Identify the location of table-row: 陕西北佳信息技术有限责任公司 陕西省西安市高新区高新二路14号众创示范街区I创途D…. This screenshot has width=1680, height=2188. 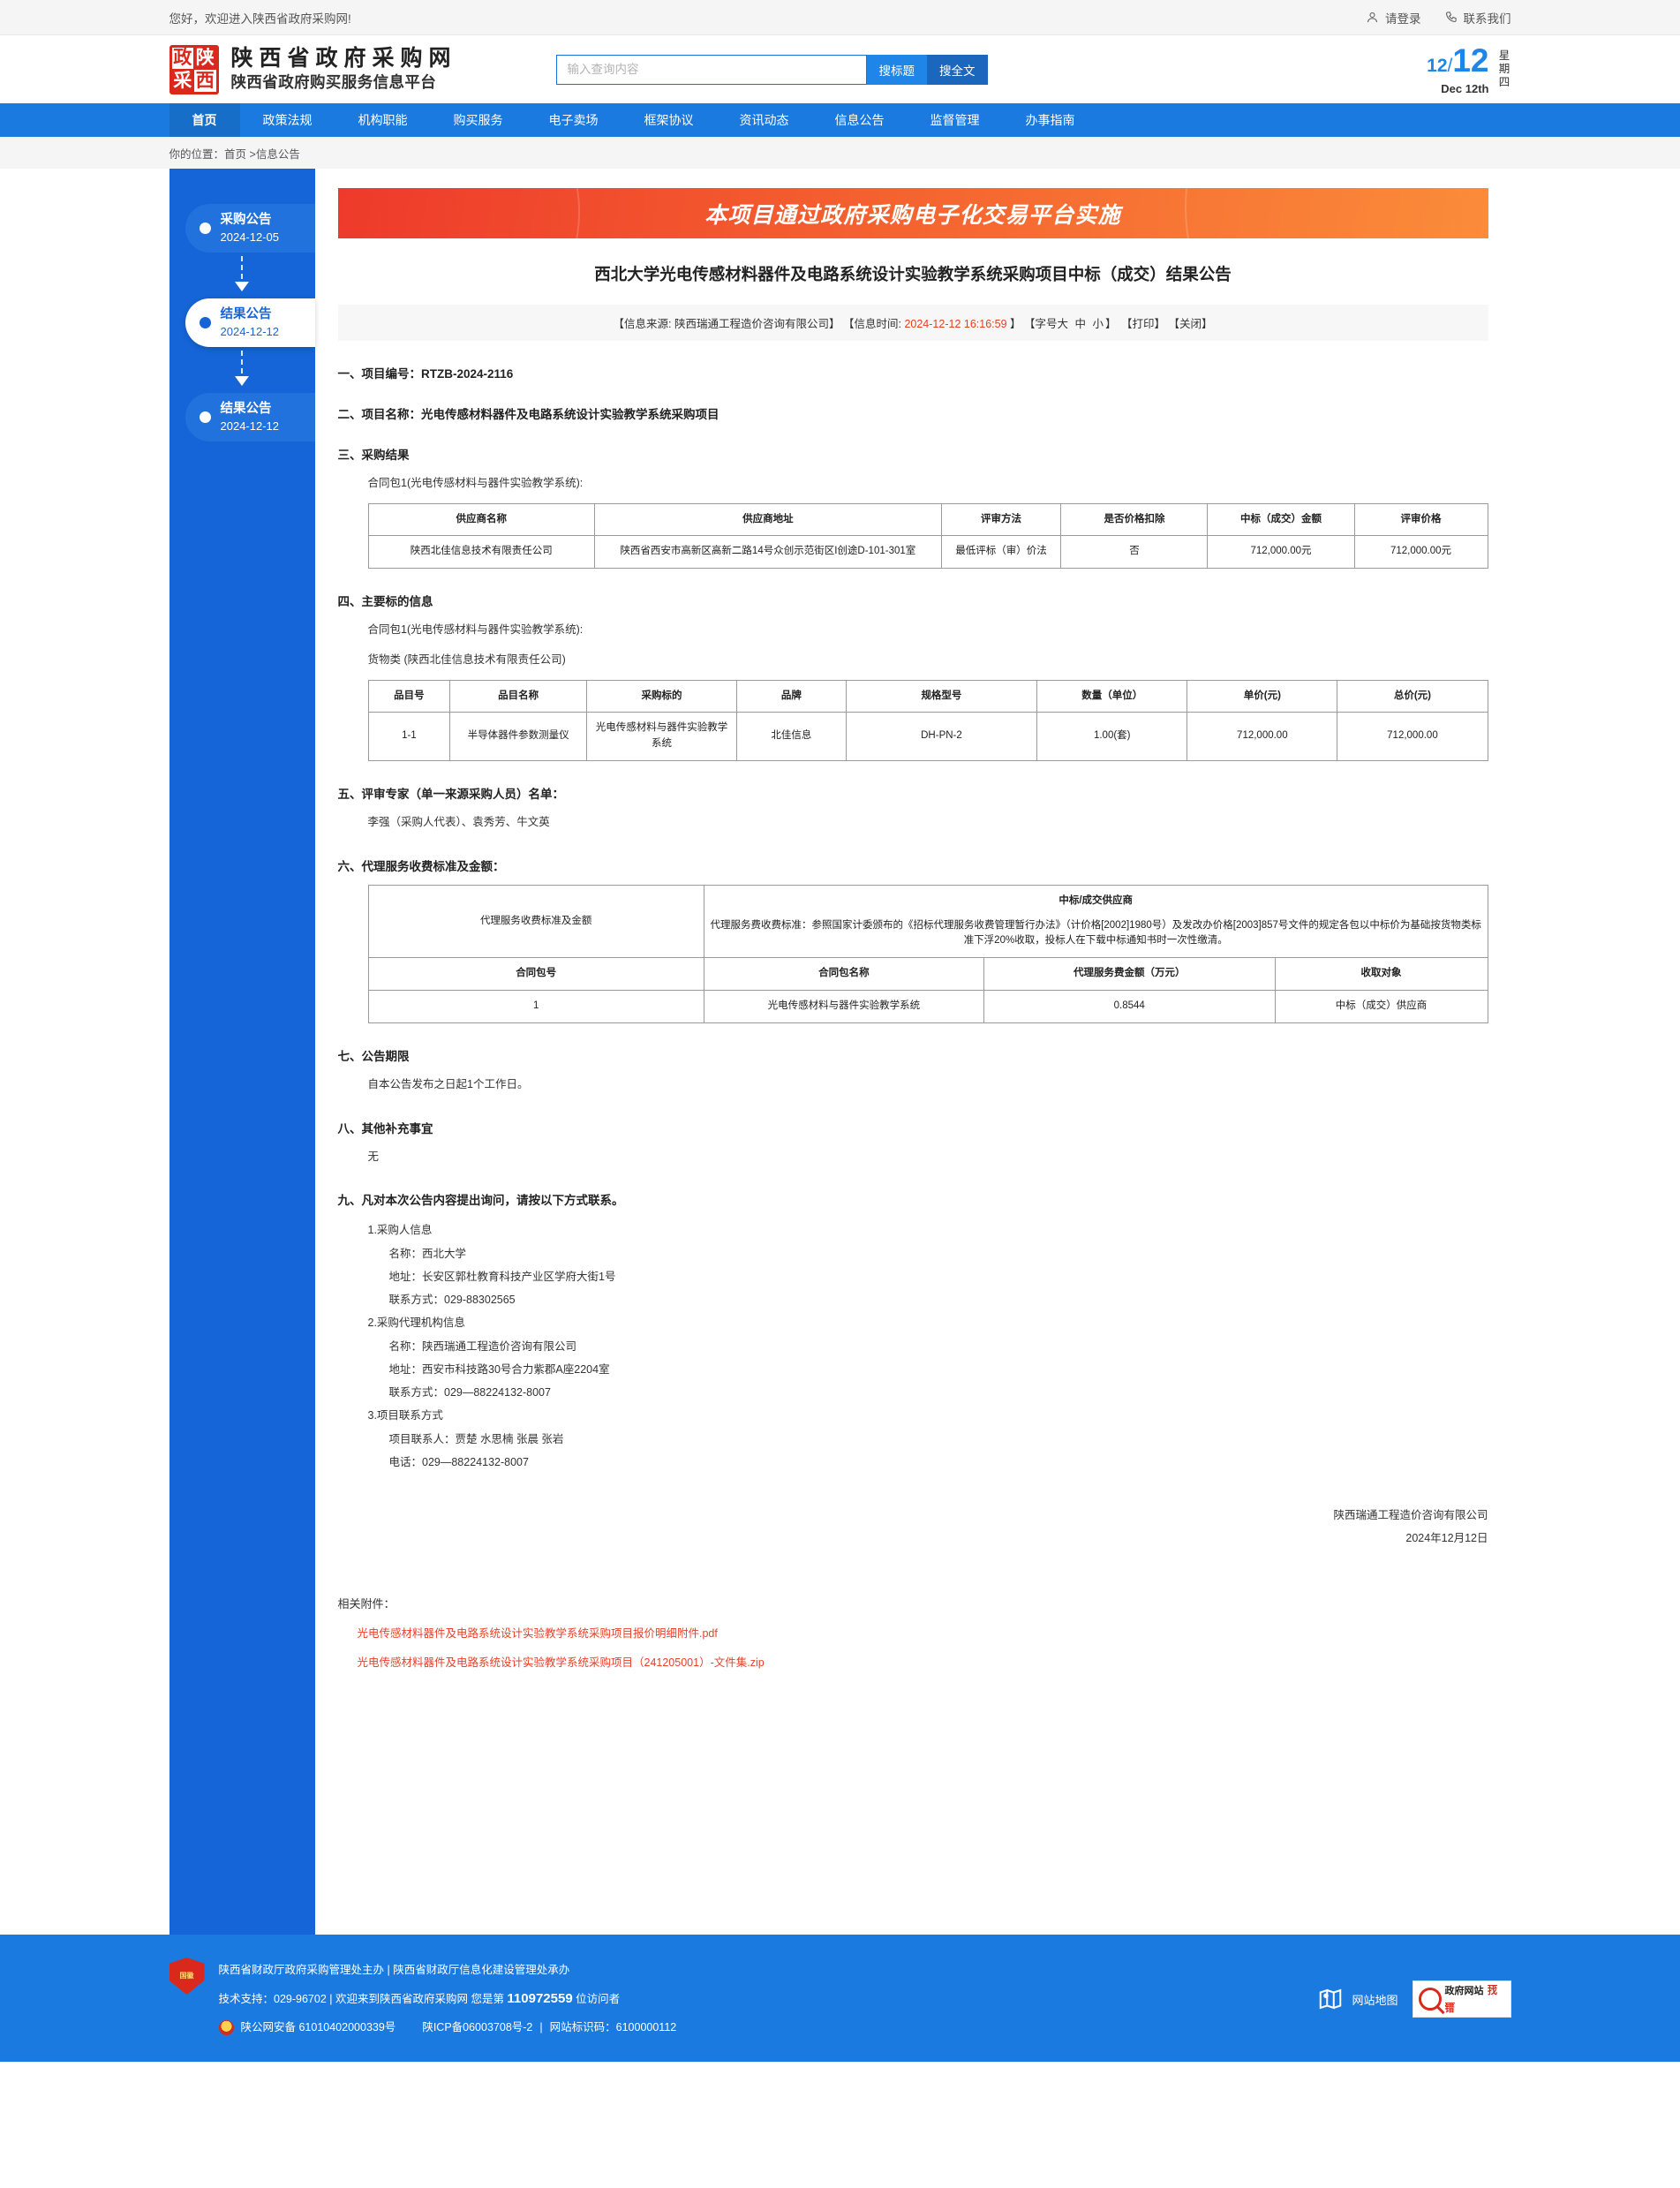
(927, 552).